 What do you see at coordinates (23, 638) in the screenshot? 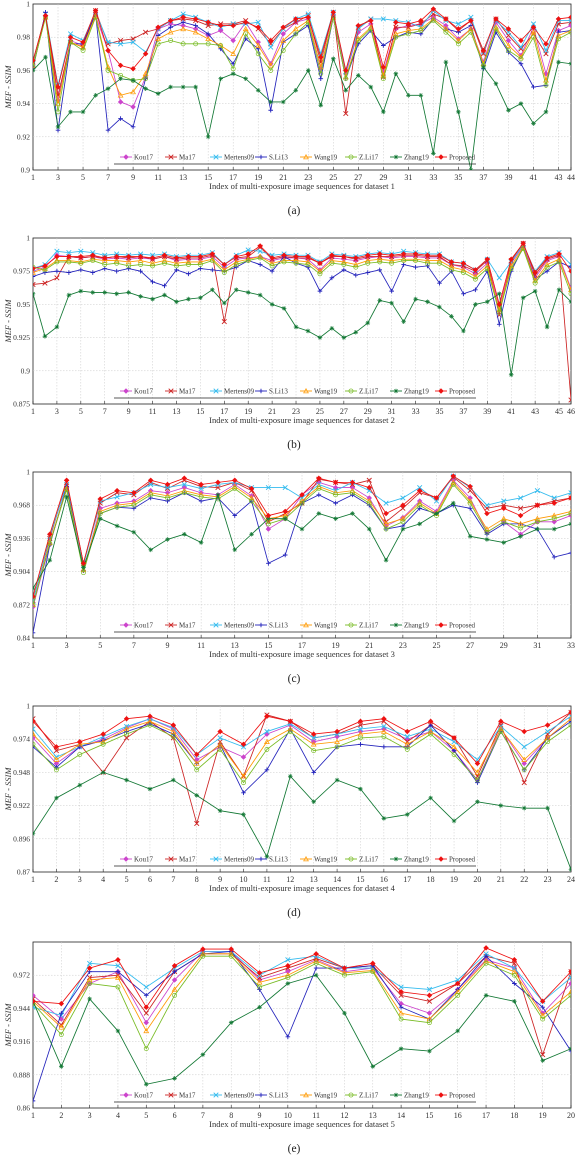
I see `y-tick-label: 0.84` at bounding box center [23, 638].